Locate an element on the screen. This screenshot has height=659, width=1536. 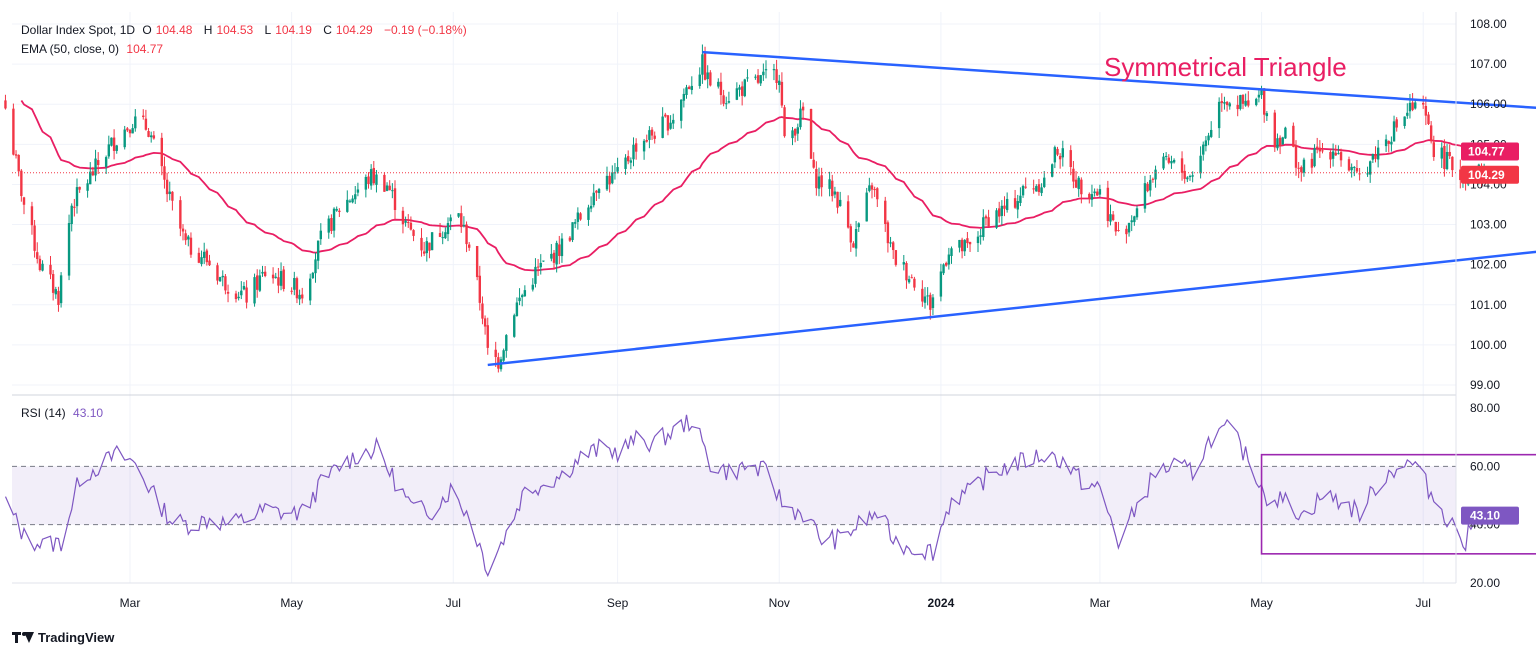
symbol-label: Dollar Index Spot, 1D is located at coordinates (78, 30).